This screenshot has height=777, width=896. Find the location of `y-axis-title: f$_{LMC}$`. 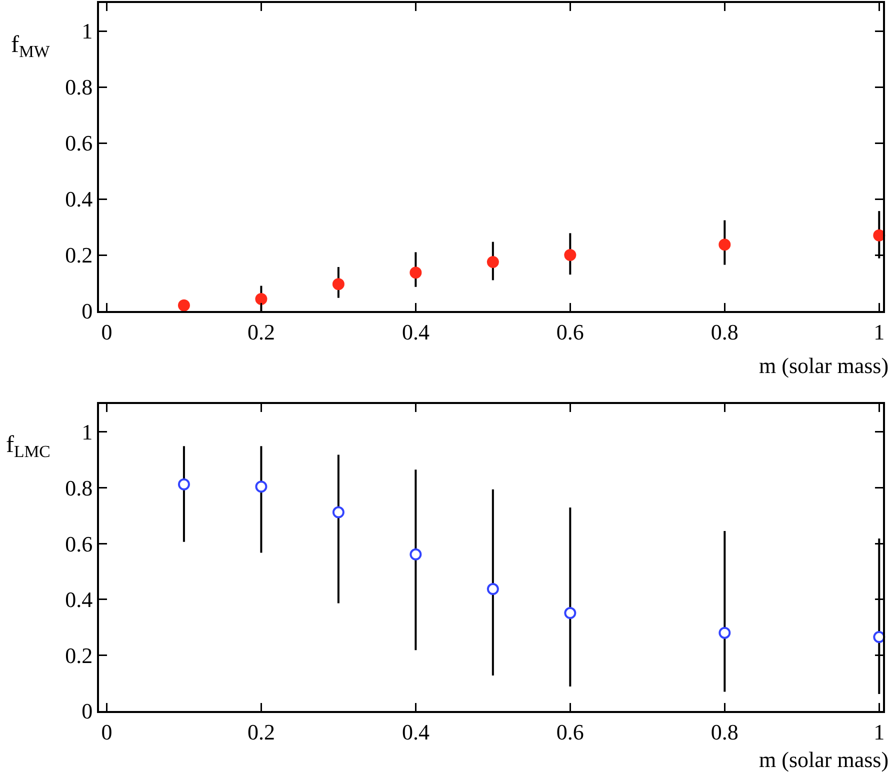

y-axis-title: f$_{LMC}$ is located at coordinates (28, 447).